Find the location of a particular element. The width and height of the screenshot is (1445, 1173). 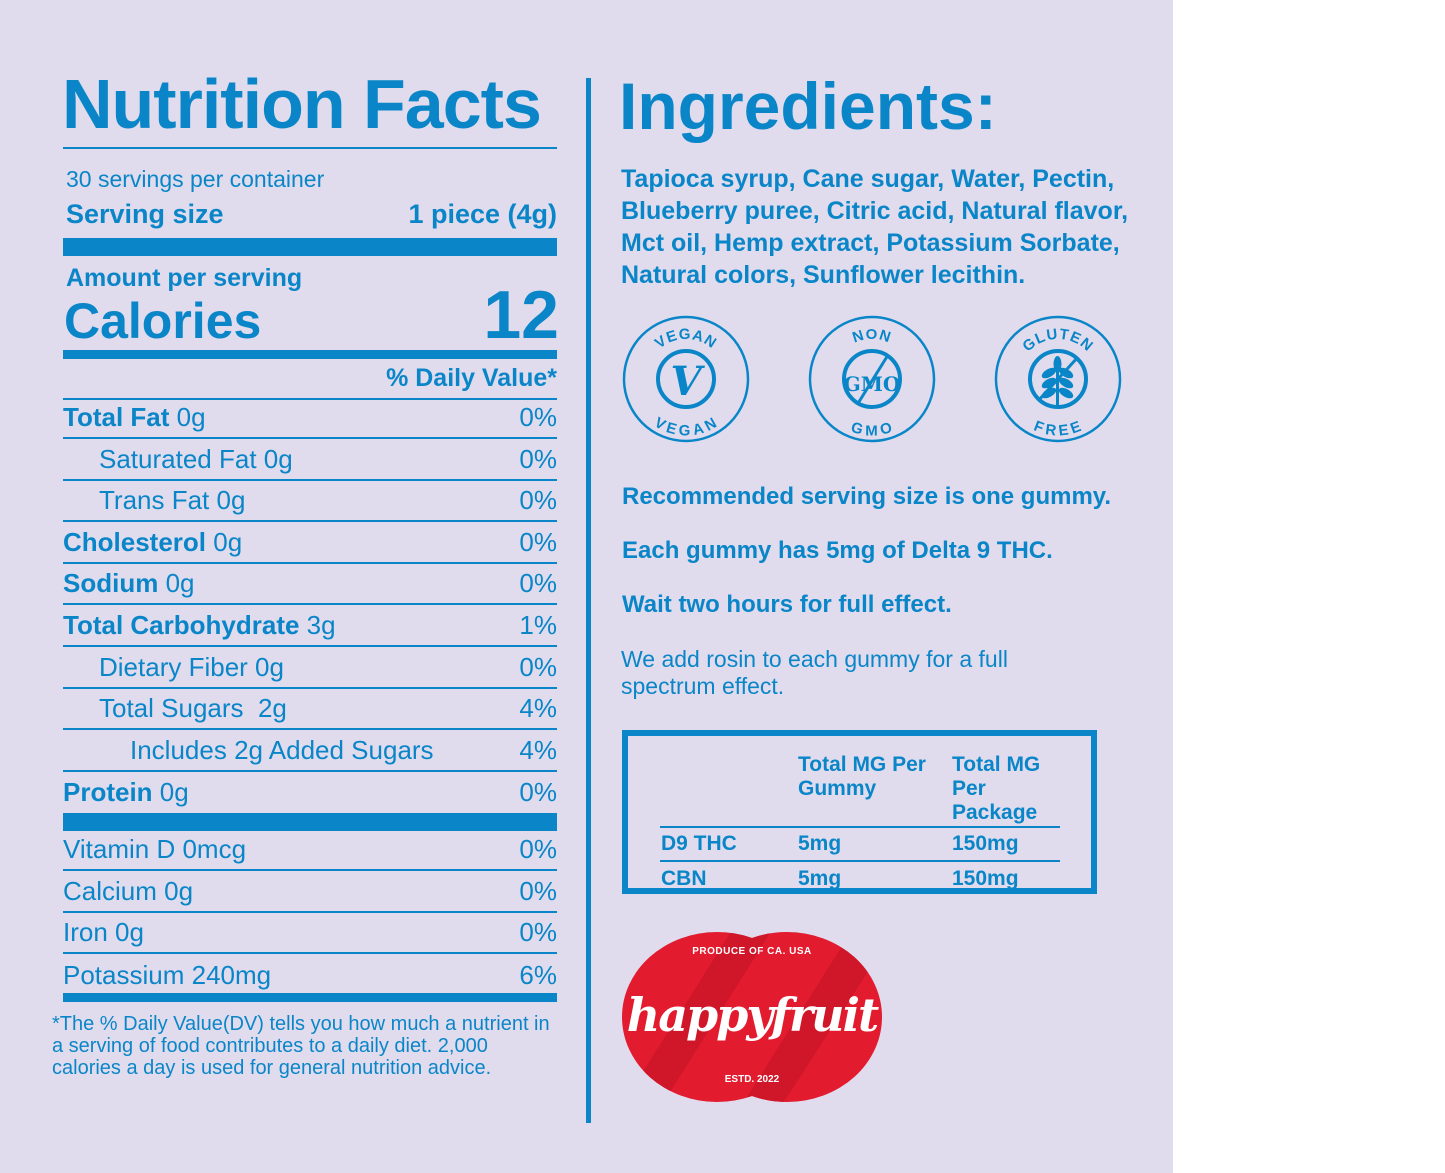

serving-size-label: Serving size is located at coordinates (145, 214).